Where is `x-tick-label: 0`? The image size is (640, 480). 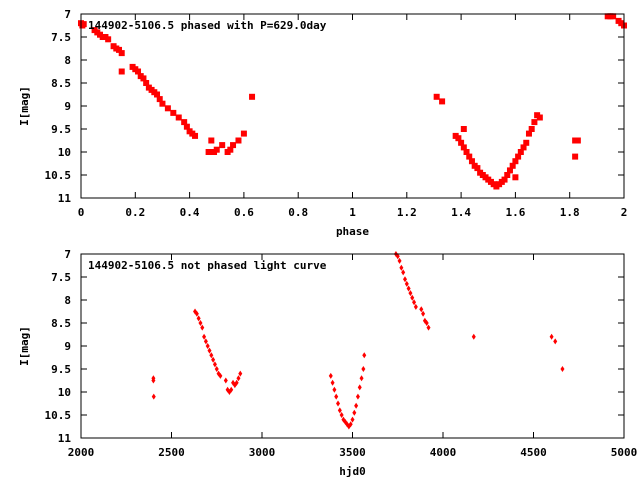
x-tick-label: 0 is located at coordinates (81, 212).